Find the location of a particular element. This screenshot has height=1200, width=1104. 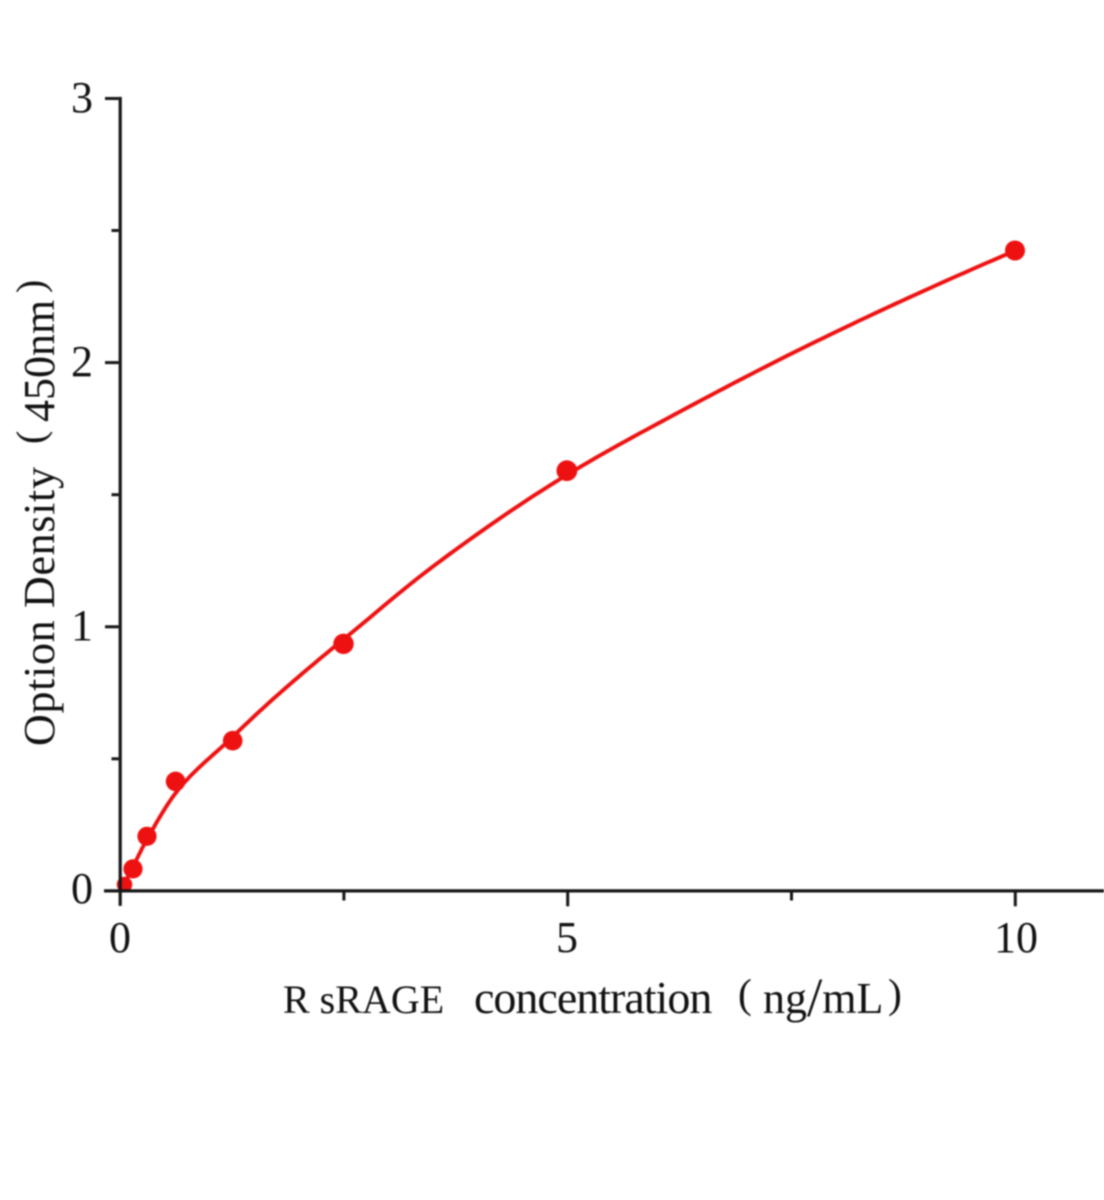

svg-text: Option Density is located at coordinates (39, 606).